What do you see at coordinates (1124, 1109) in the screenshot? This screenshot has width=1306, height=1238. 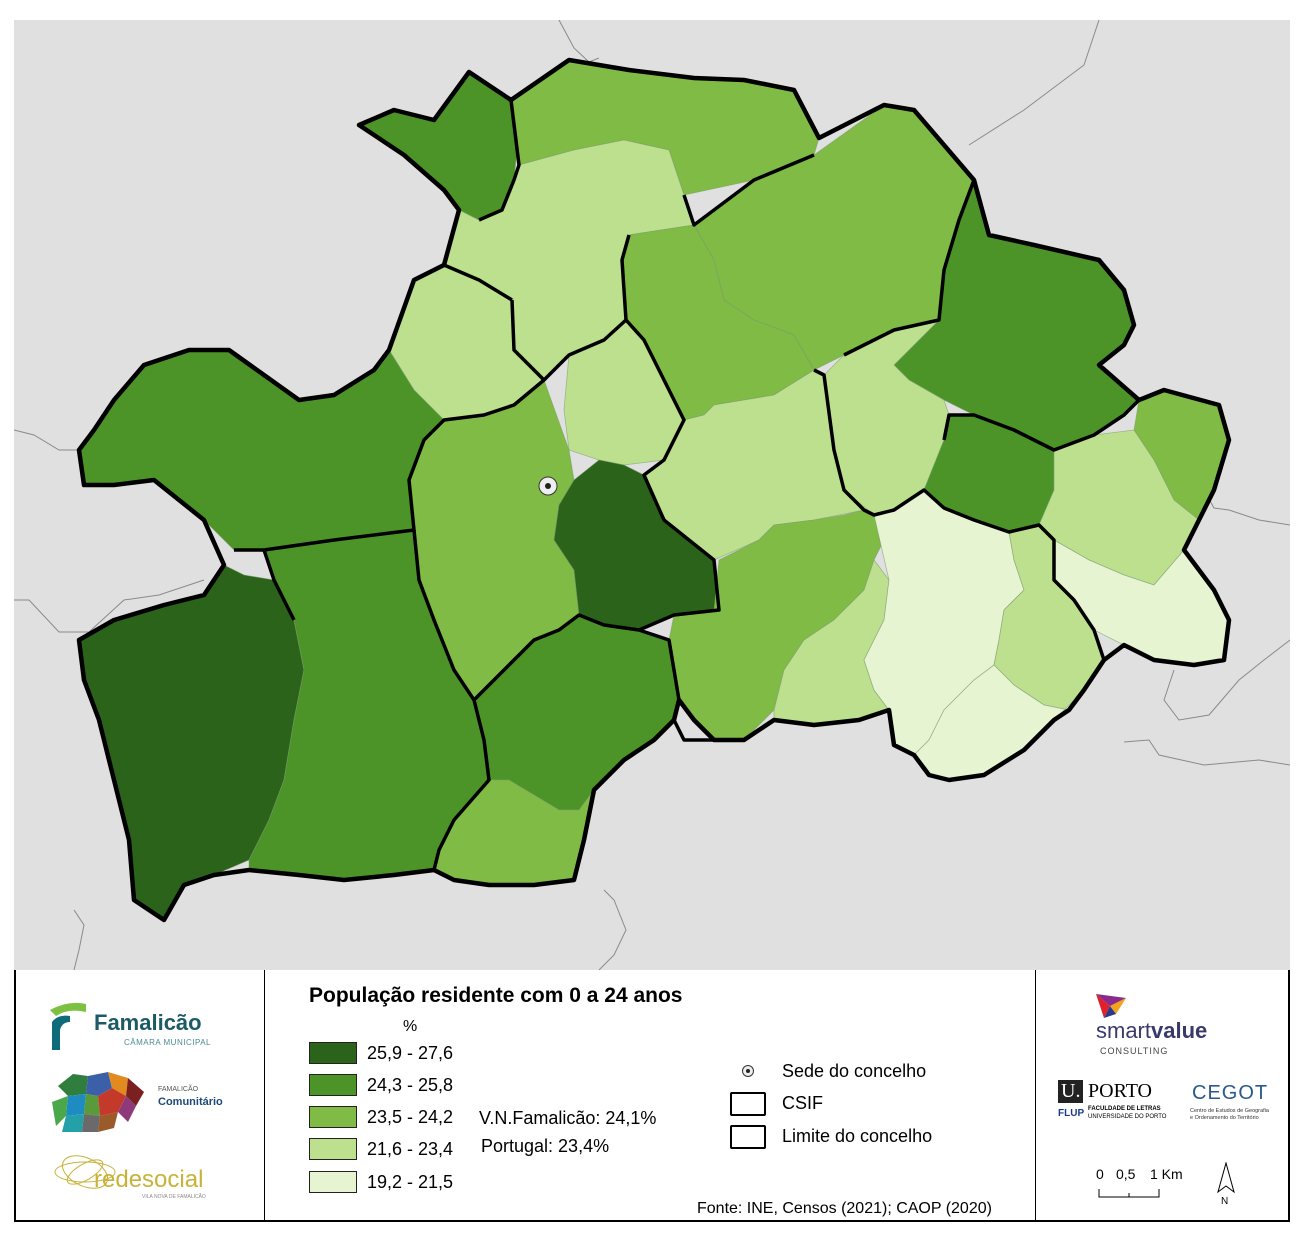 I see `uporto-line1: FACULDADE DE LETRAS` at bounding box center [1124, 1109].